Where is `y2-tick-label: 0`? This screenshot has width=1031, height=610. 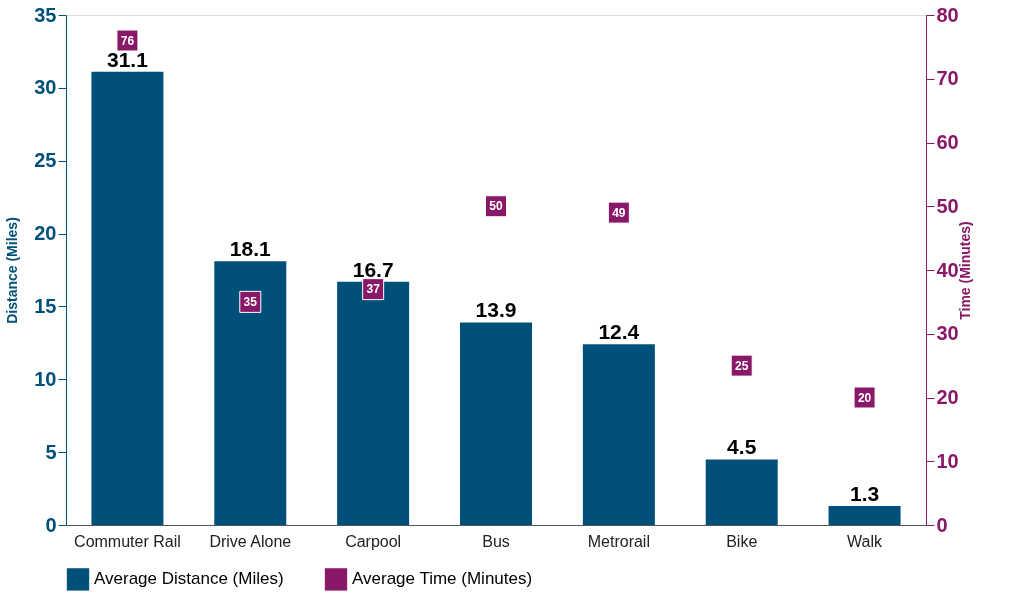
y2-tick-label: 0 is located at coordinates (942, 524).